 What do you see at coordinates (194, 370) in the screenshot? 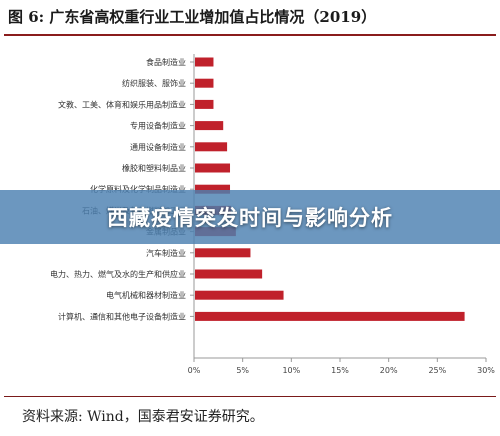
I see `x-tick-label: 0%` at bounding box center [194, 370].